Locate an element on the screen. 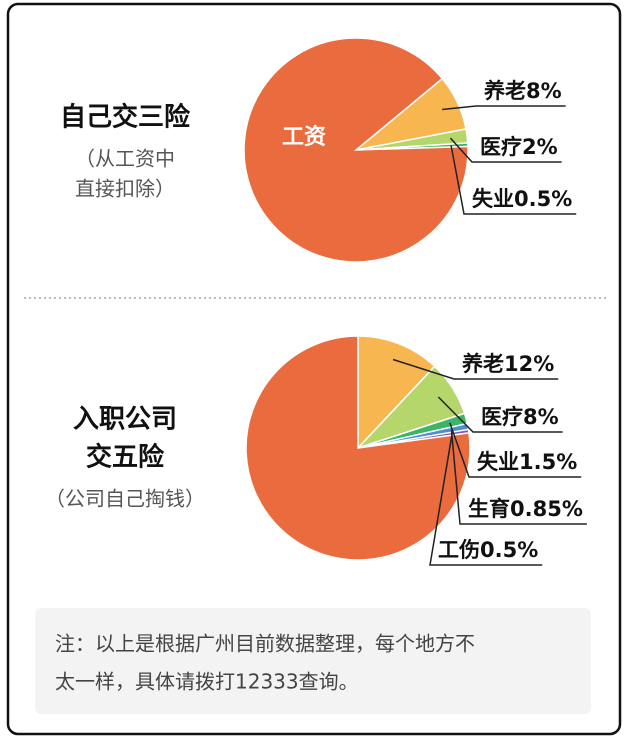 The image size is (630, 741). value-label: 2% is located at coordinates (540, 147).